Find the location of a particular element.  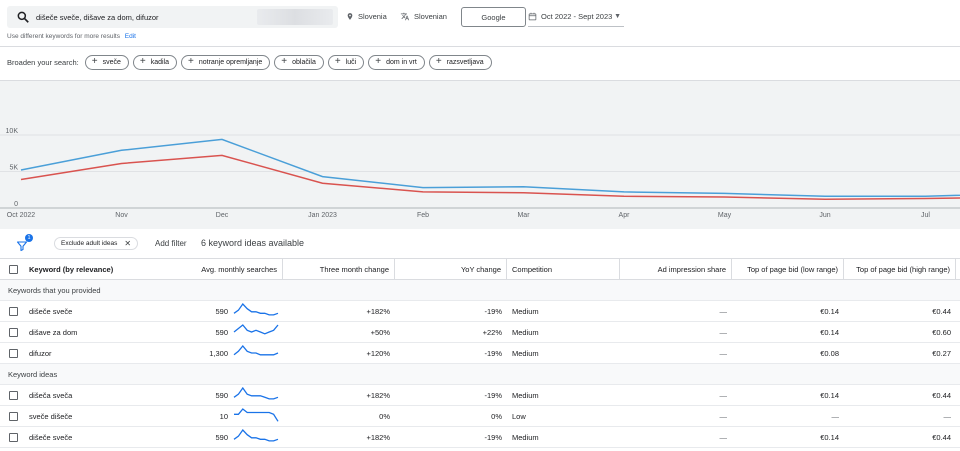

table-row: difuzor 1,300 +120% -19% Medium — €0.08 €0.27 is located at coordinates (480, 353).